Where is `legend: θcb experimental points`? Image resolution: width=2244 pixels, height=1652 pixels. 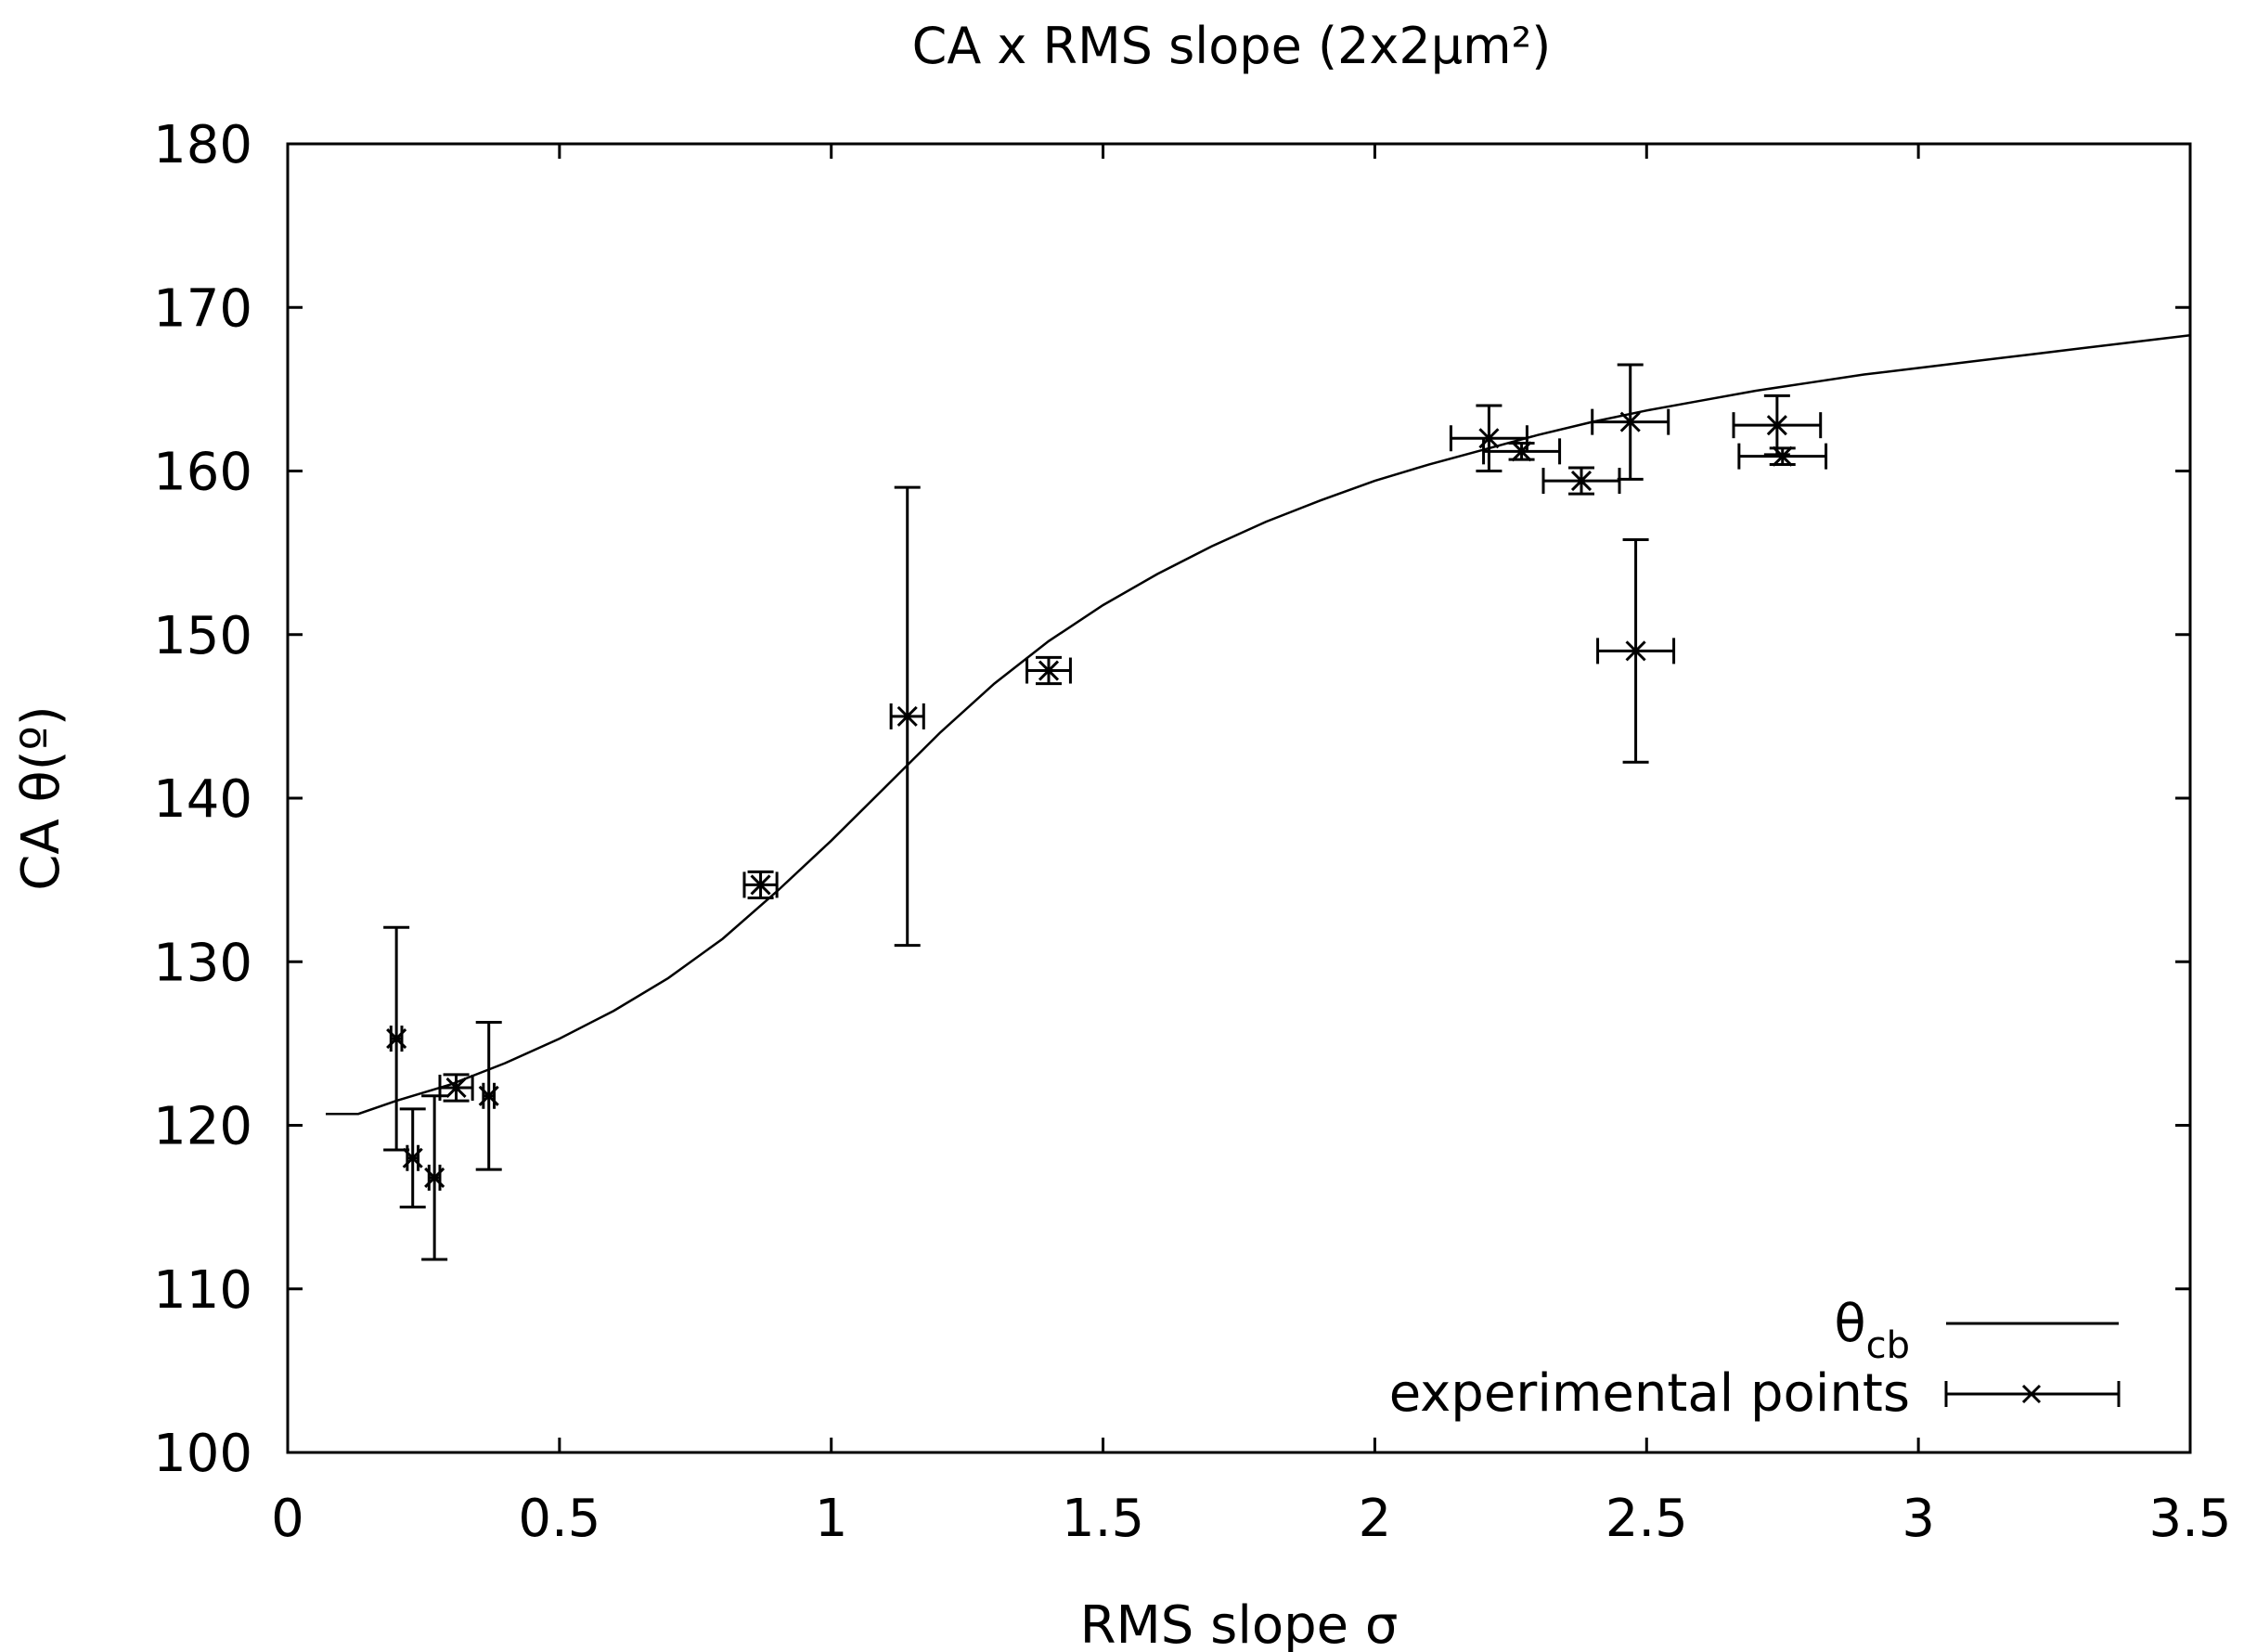 legend: θcb experimental points is located at coordinates (1755, 1359).